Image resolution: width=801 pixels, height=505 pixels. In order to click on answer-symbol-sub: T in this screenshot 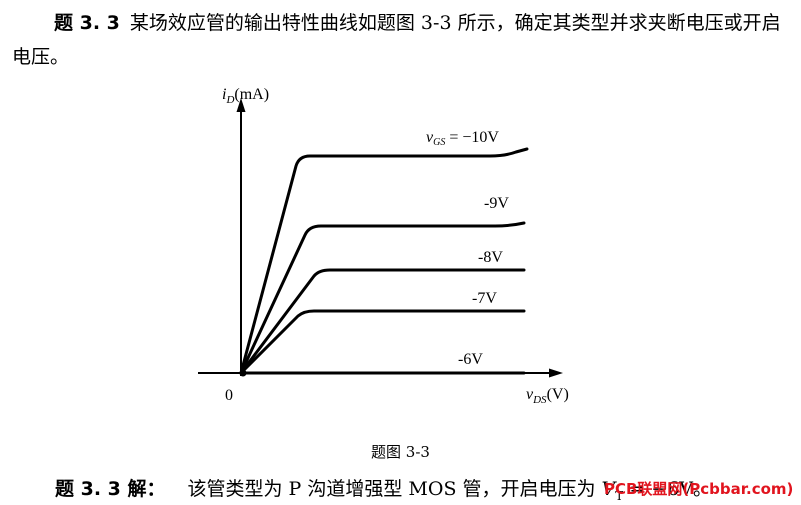, I will do `click(619, 495)`.